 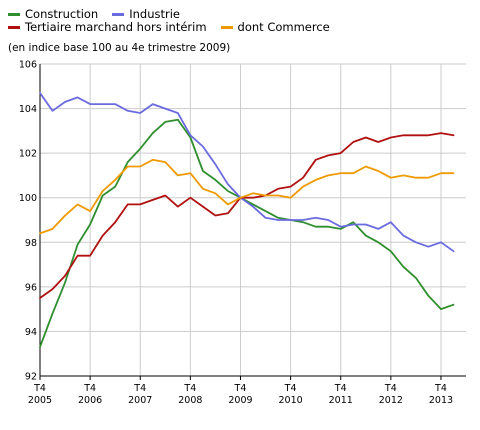 What do you see at coordinates (28, 154) in the screenshot?
I see `y-tick-label: 102` at bounding box center [28, 154].